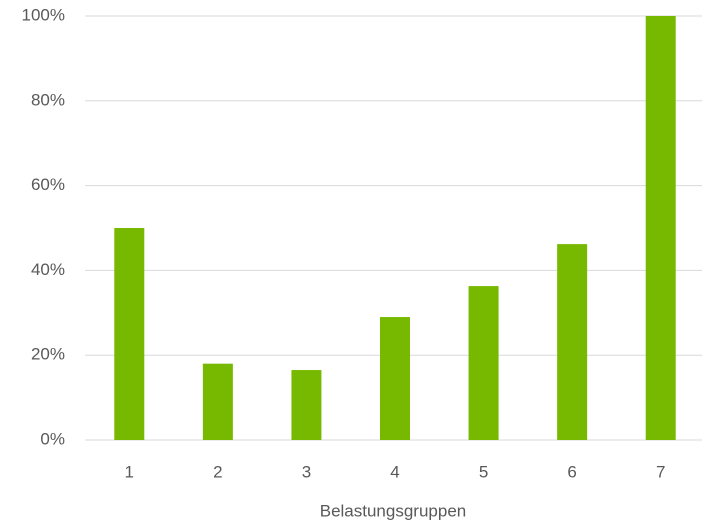 The image size is (702, 527). Describe the element at coordinates (48, 99) in the screenshot. I see `y-tick-label: 80%` at that location.